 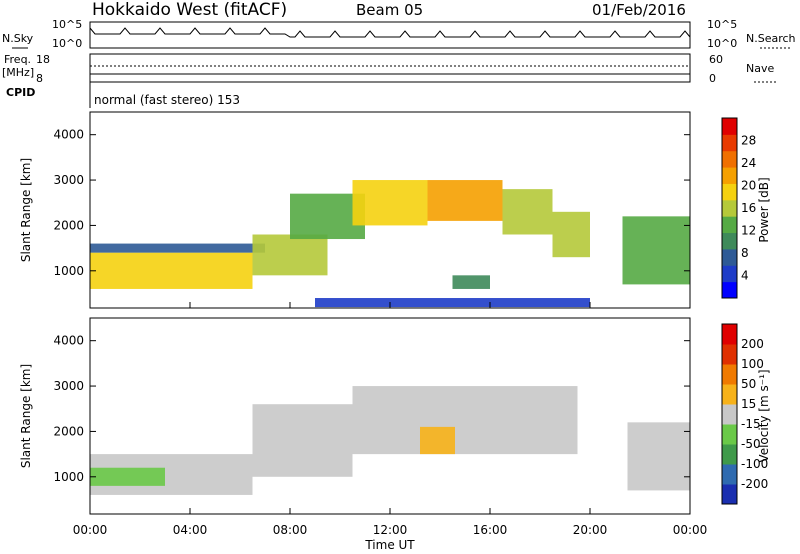 I want to click on power-colorbar: 28 24 20 16 12 8 4, so click(x=738, y=208).